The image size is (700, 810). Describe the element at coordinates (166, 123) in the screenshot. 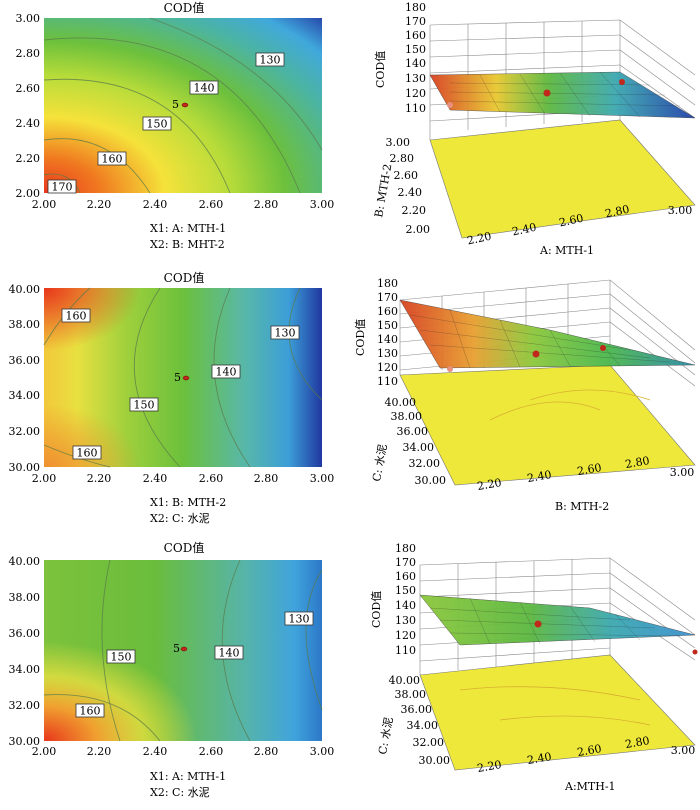

I see `contour-labels-1: 170 160 150 140 130` at that location.